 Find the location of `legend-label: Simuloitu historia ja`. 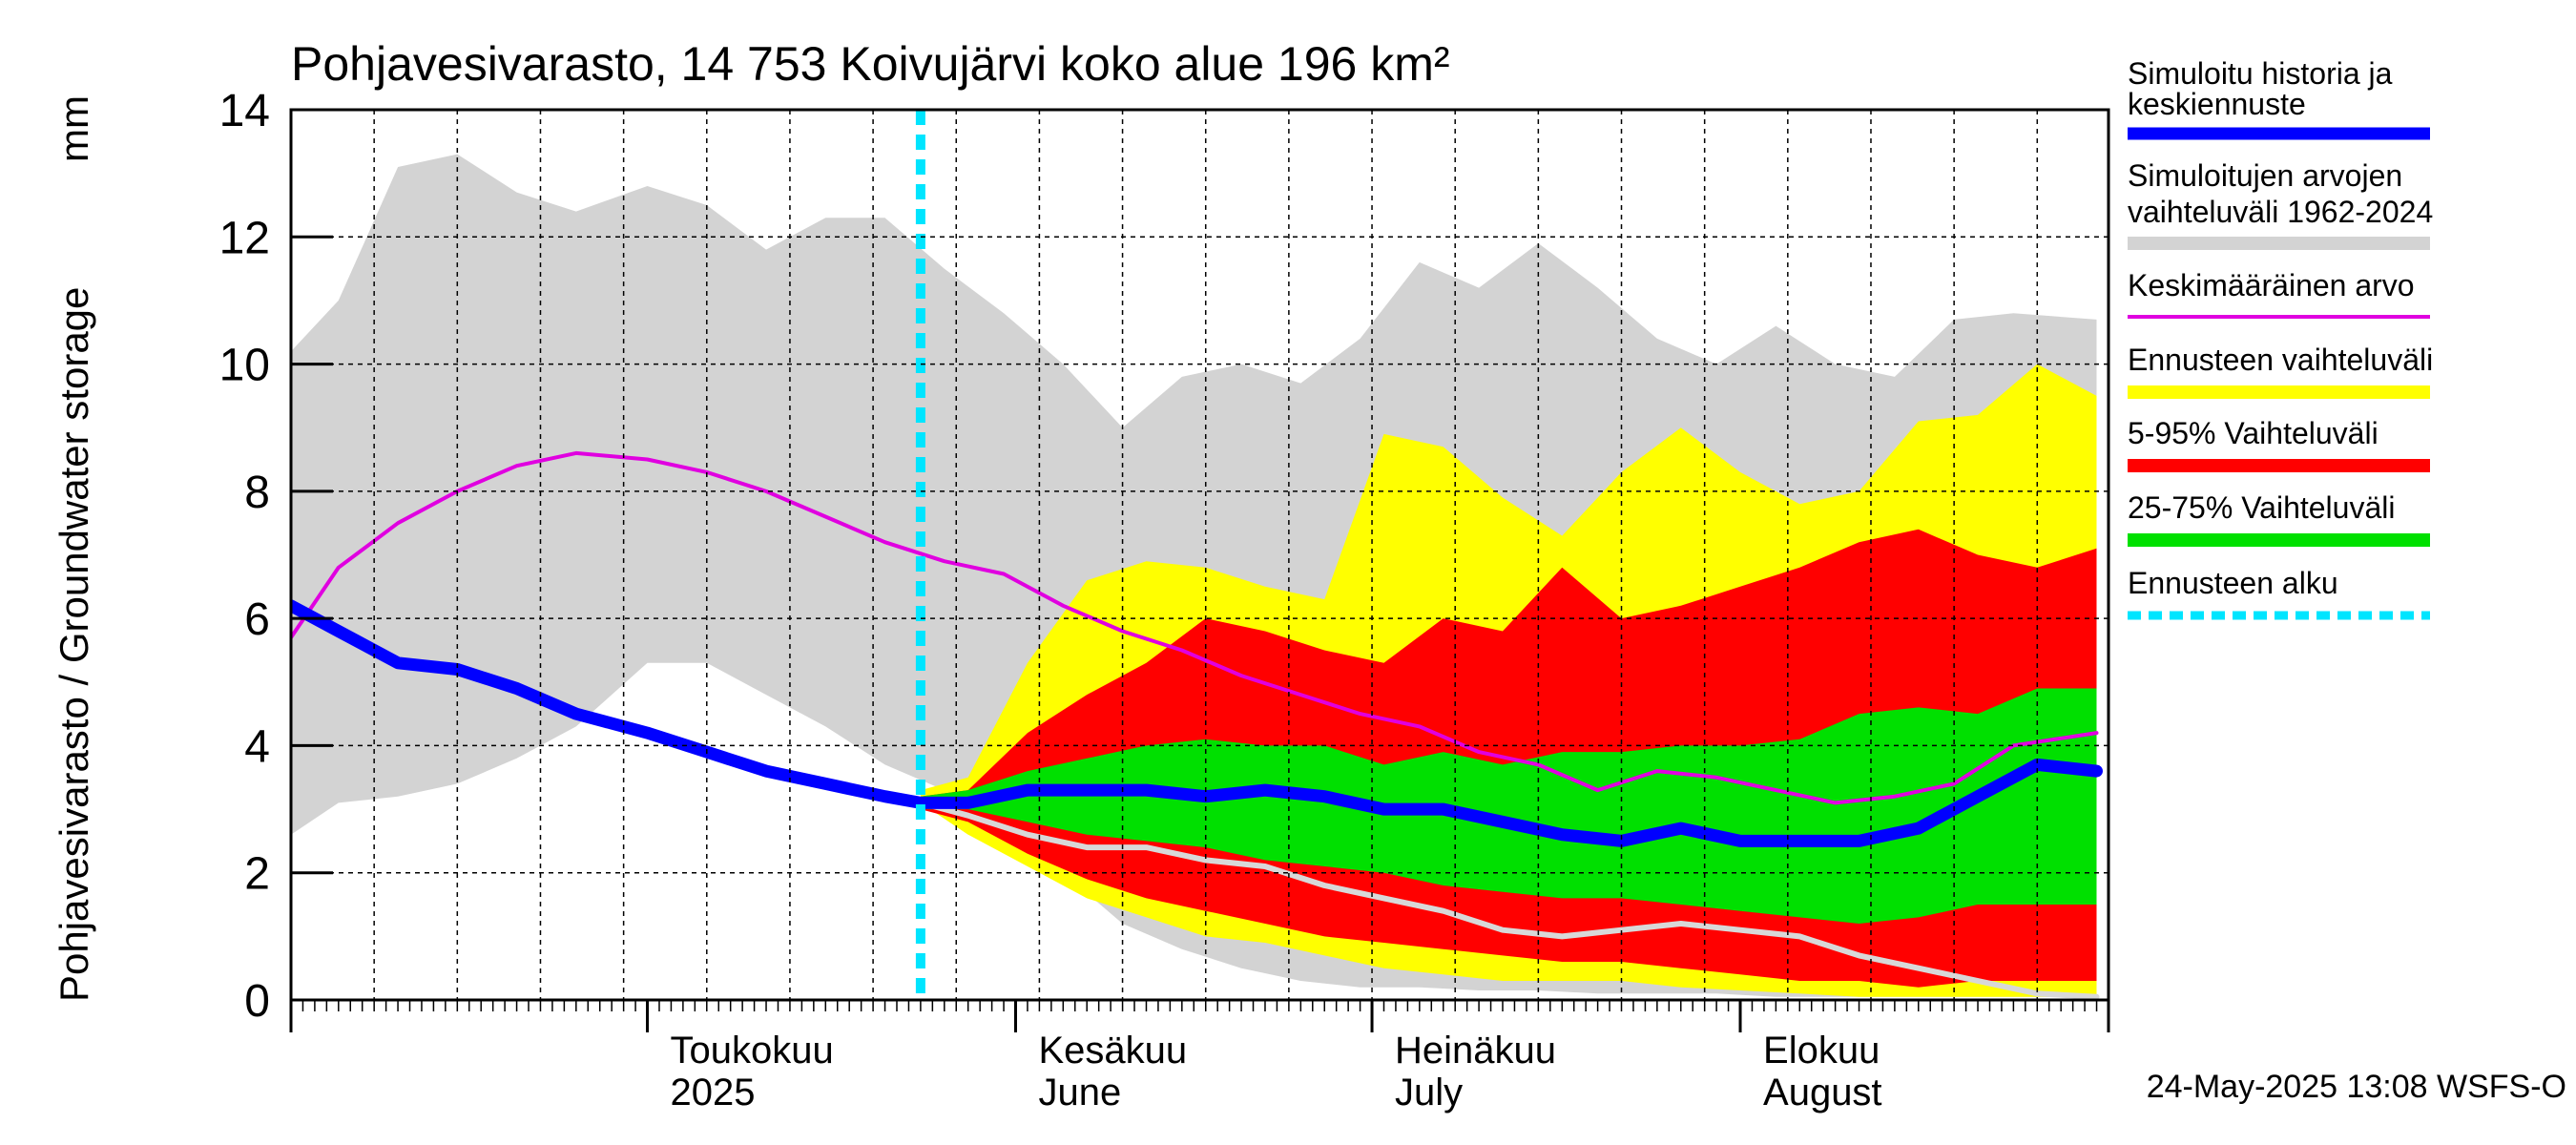

legend-label: Simuloitu historia ja is located at coordinates (2260, 73).